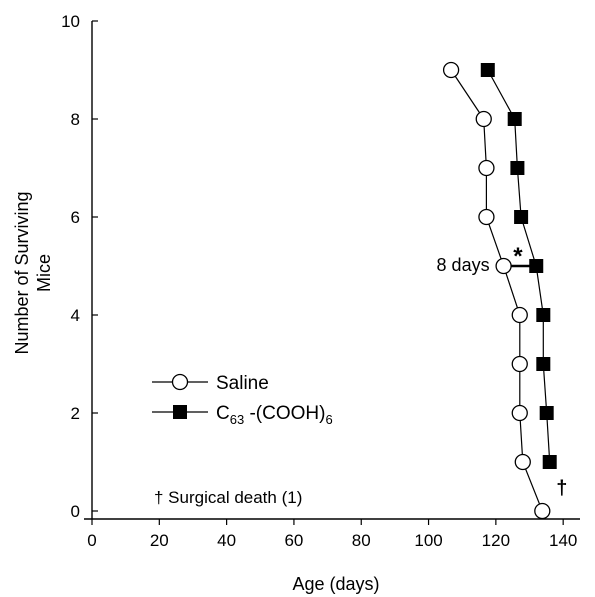 Image resolution: width=595 pixels, height=597 pixels. Describe the element at coordinates (180, 412) in the screenshot. I see `legend-marker-filled-square` at that location.